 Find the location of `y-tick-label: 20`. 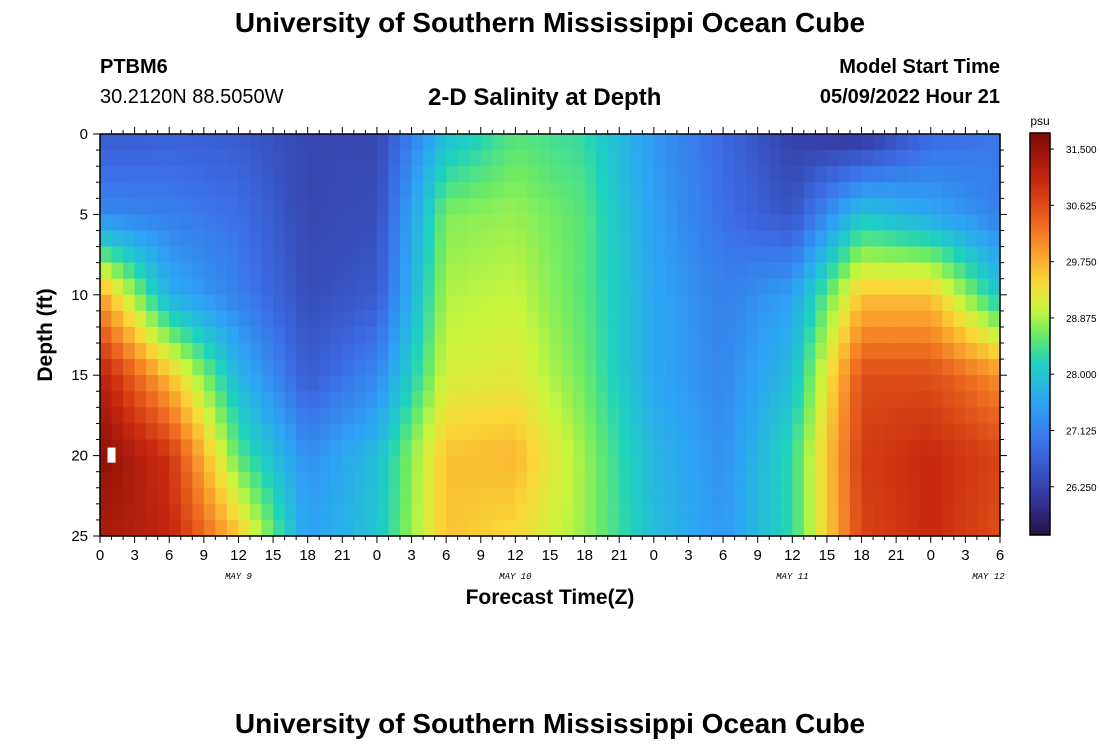

y-tick-label: 20 is located at coordinates (79, 456).